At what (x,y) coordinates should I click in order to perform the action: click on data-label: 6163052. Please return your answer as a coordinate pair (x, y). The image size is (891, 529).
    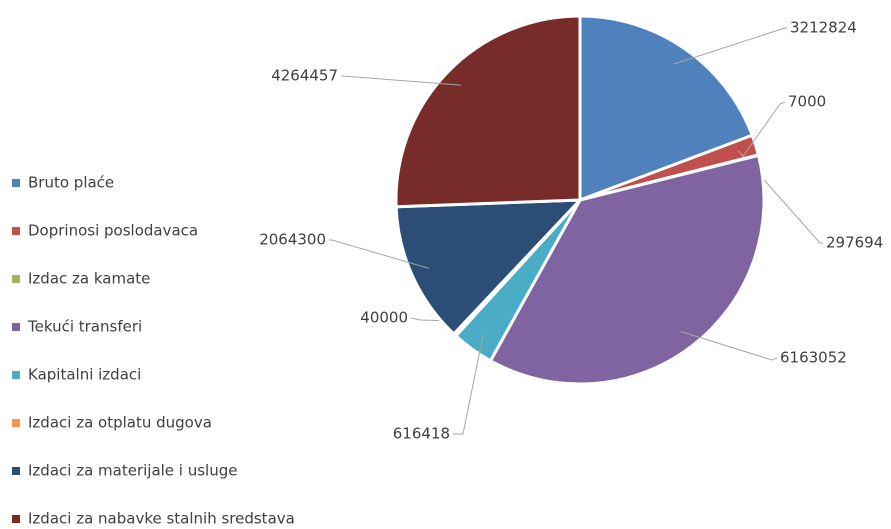
    Looking at the image, I should click on (813, 358).